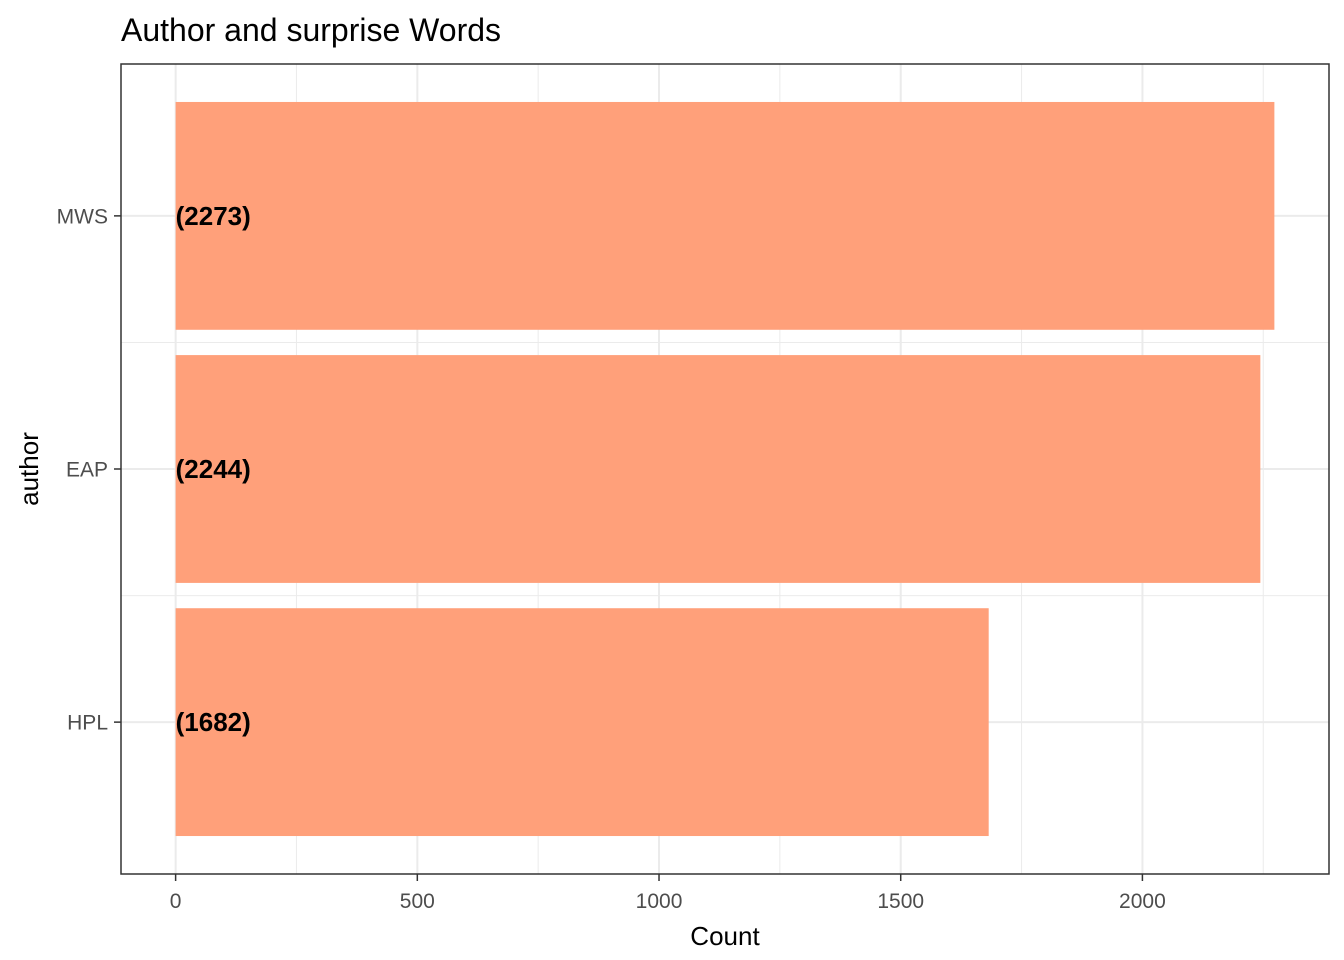 The height and width of the screenshot is (960, 1344). Describe the element at coordinates (582, 722) in the screenshot. I see `bar-hpl` at that location.